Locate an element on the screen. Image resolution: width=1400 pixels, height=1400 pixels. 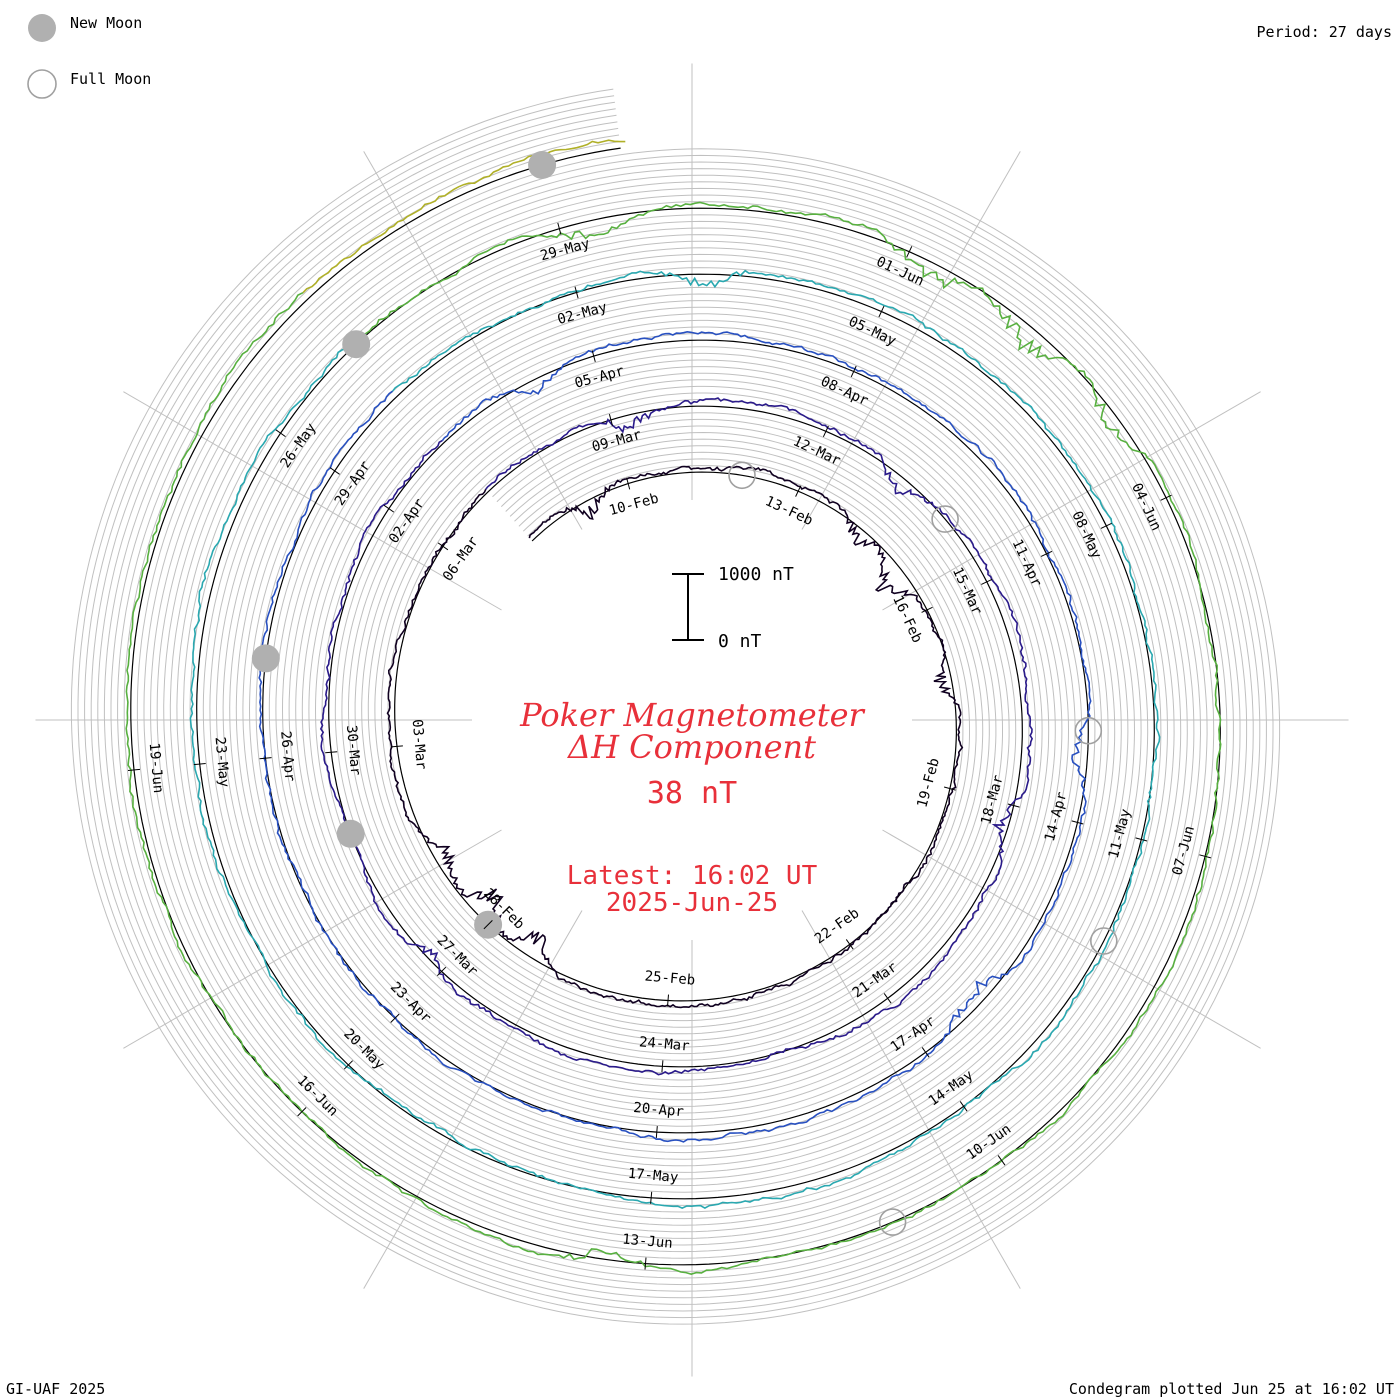
latest-time: Latest: 16:02 UT is located at coordinates (692, 876).